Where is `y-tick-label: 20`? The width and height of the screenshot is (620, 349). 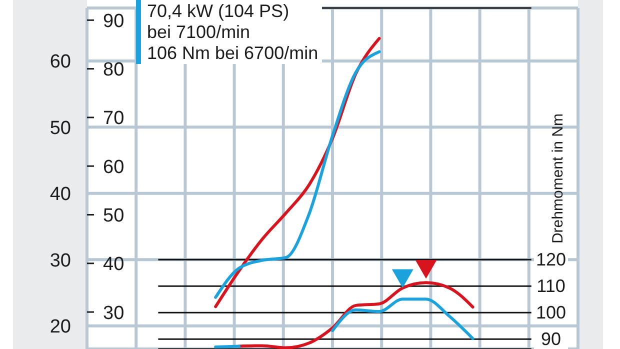 y-tick-label: 20 is located at coordinates (60, 327).